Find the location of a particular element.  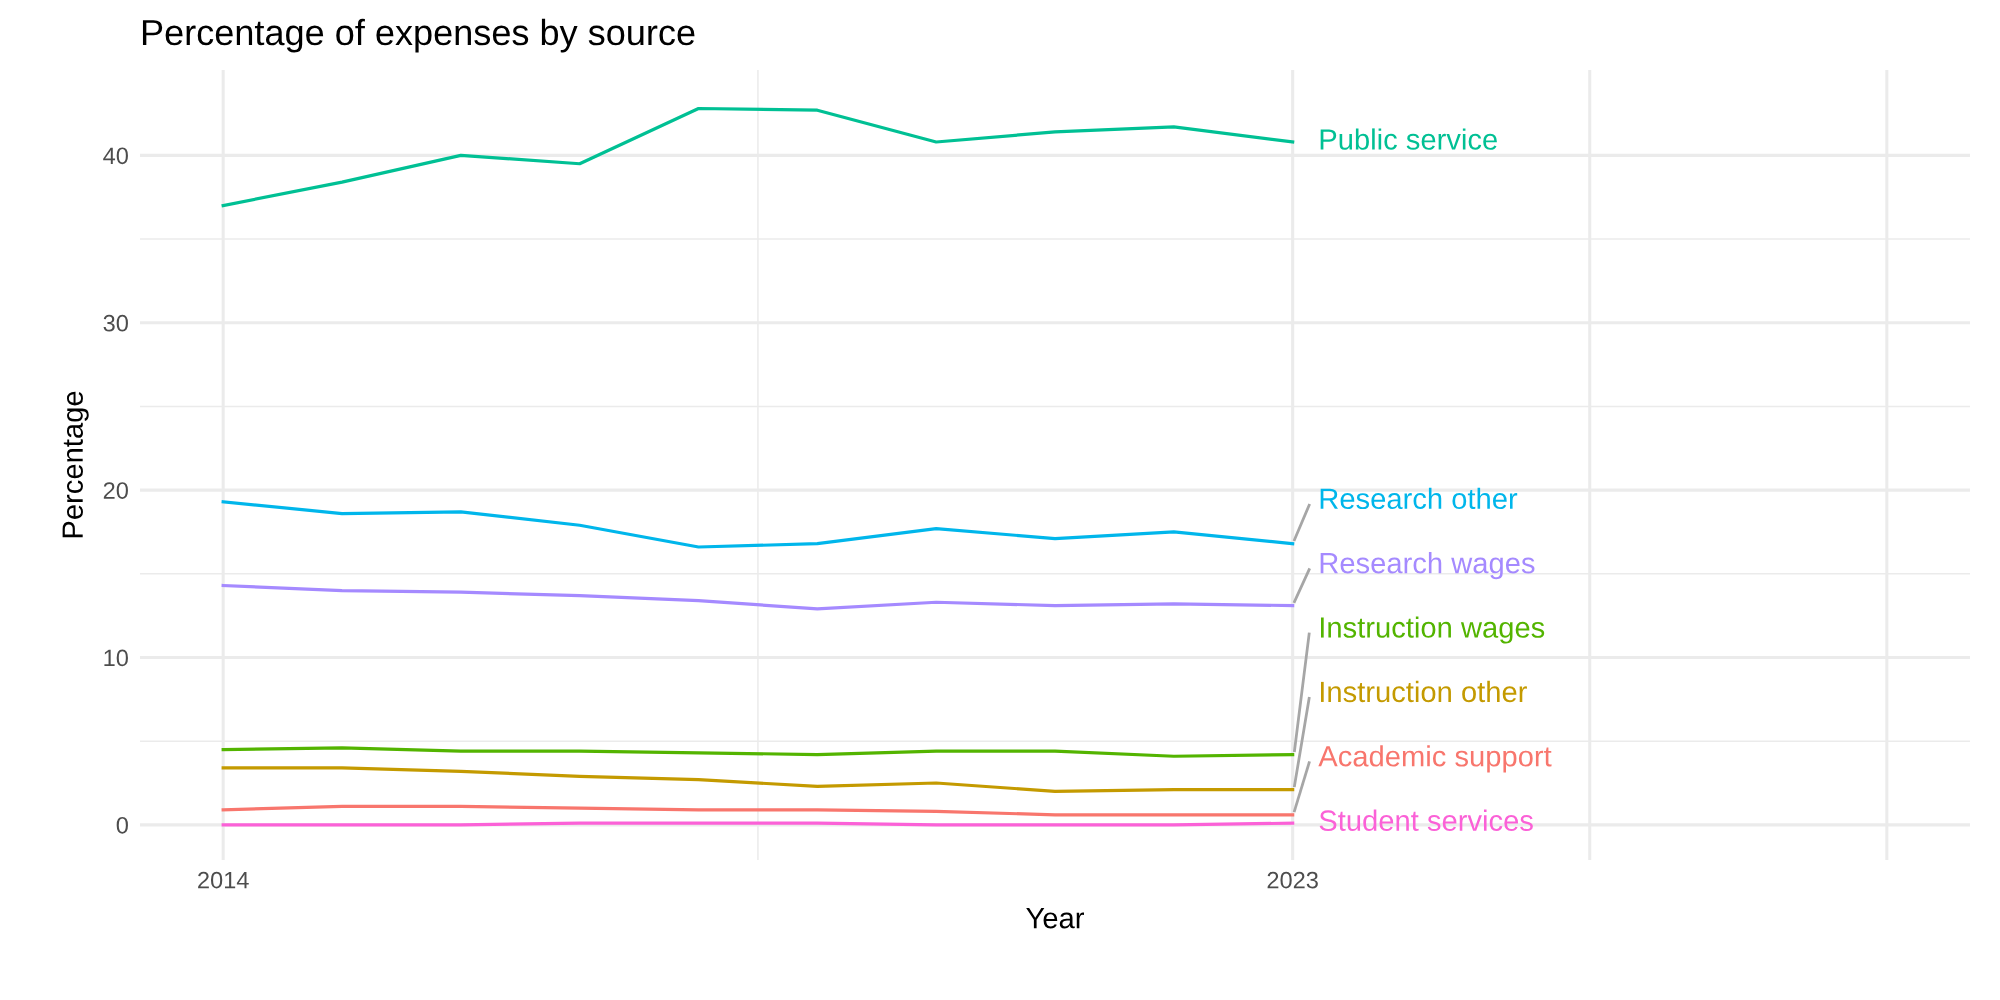

y-tick-label: 40 is located at coordinates (115, 156).